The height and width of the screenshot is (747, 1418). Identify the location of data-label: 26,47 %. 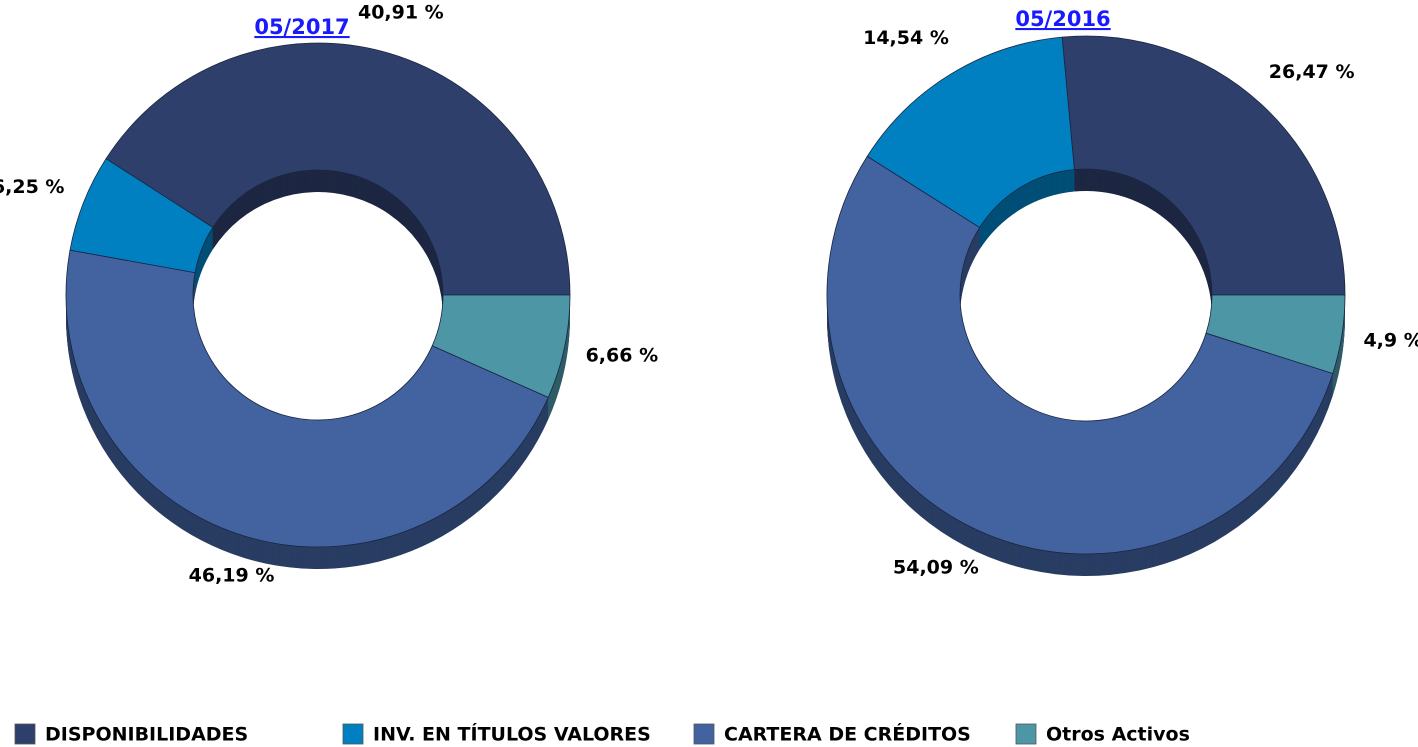
(1312, 72).